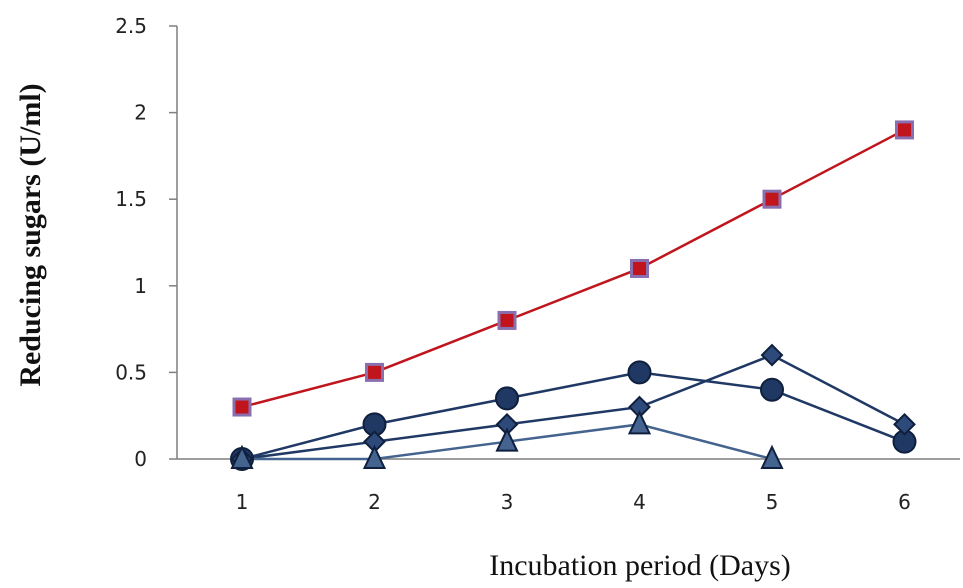  Describe the element at coordinates (131, 199) in the screenshot. I see `y-tick-label: 1.5` at that location.